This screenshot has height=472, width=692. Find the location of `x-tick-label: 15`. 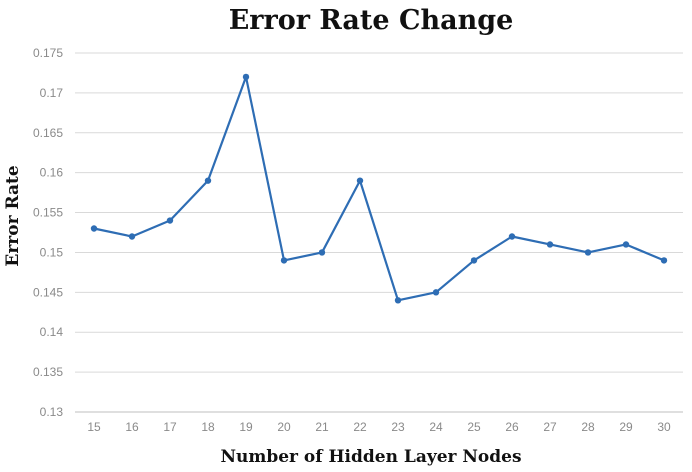

x-tick-label: 15 is located at coordinates (94, 427).